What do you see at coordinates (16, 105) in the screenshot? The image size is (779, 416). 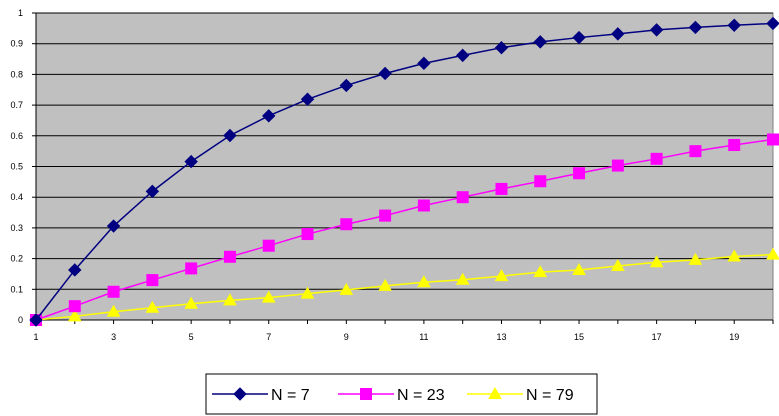 I see `y-tick-label: 0.7` at bounding box center [16, 105].